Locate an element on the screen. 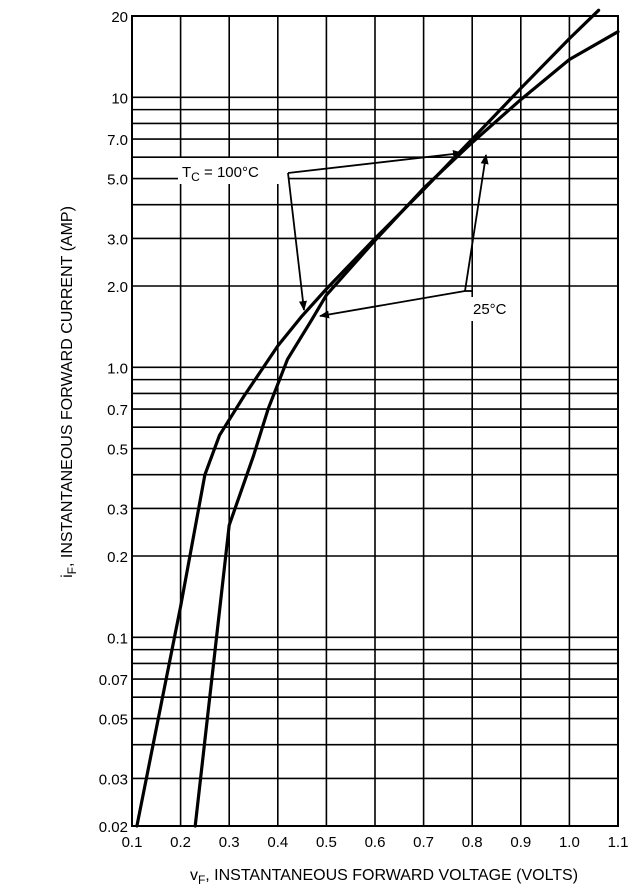 The image size is (641, 894). tc-arrow-lower is located at coordinates (297, 241).